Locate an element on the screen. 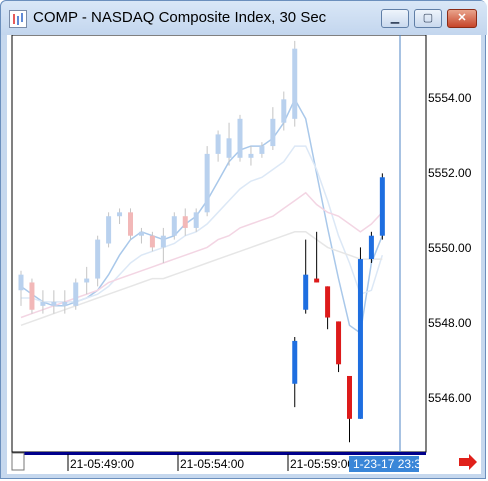 The image size is (488, 481). minimize-icon: ▁ is located at coordinates (395, 18).